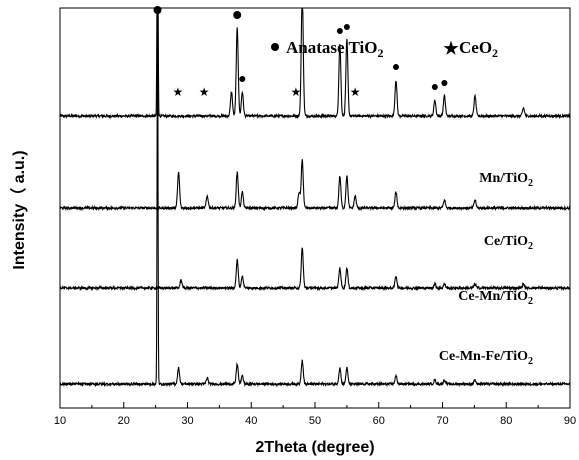 This screenshot has width=579, height=460. What do you see at coordinates (251, 421) in the screenshot?
I see `x-tick-label: 40` at bounding box center [251, 421].